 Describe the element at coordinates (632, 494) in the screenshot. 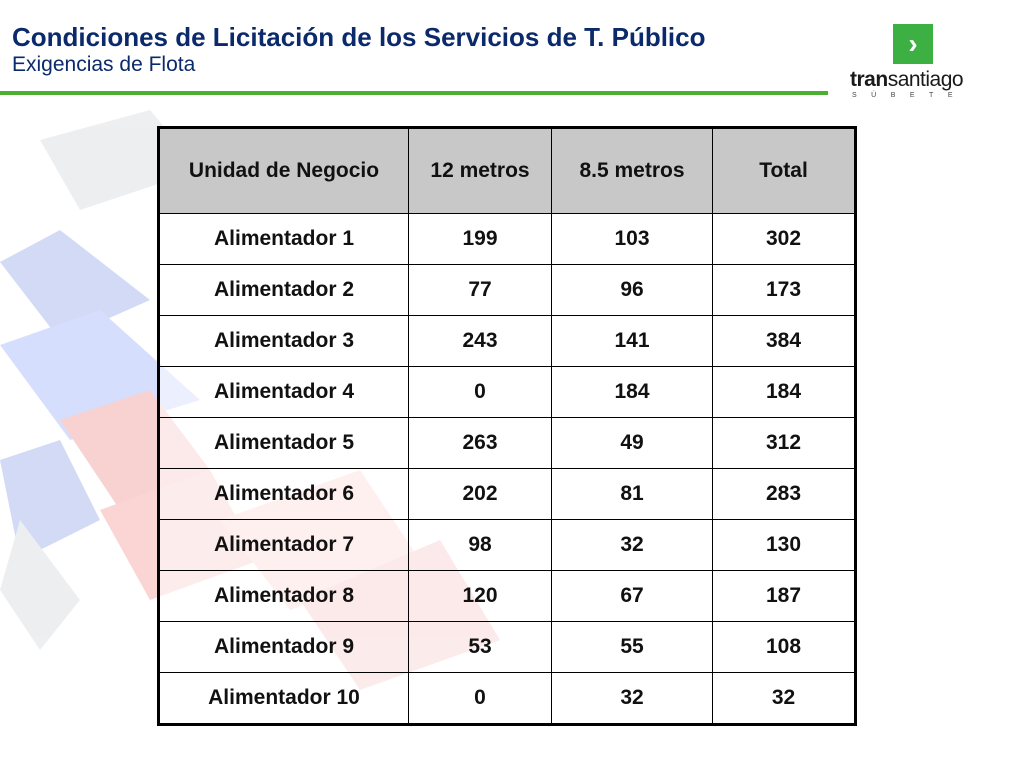

I see `table-cell: 81` at that location.